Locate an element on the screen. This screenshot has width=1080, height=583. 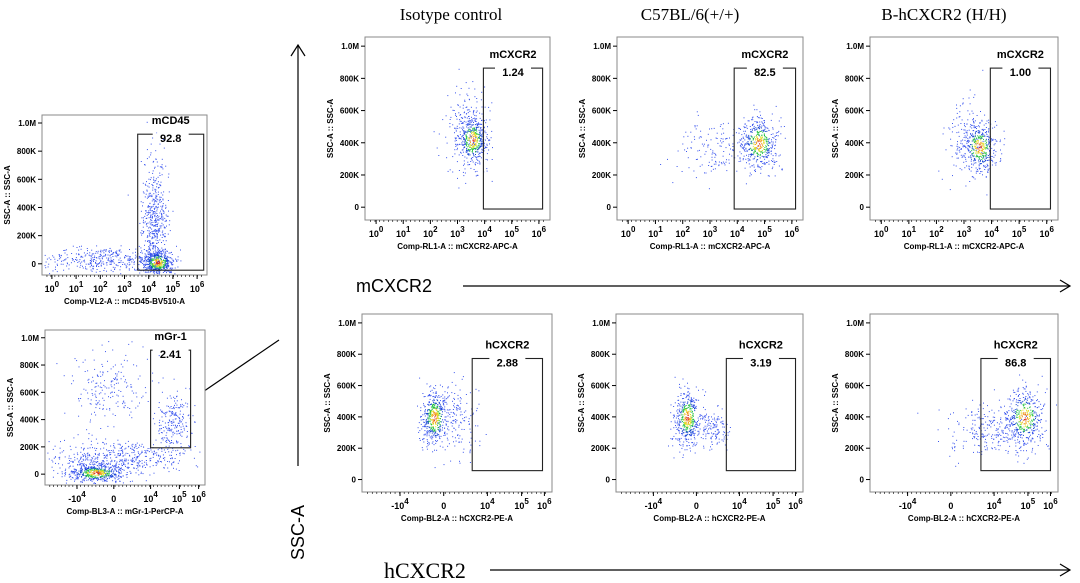
gate-label-bg is located at coordinates (170, 351).